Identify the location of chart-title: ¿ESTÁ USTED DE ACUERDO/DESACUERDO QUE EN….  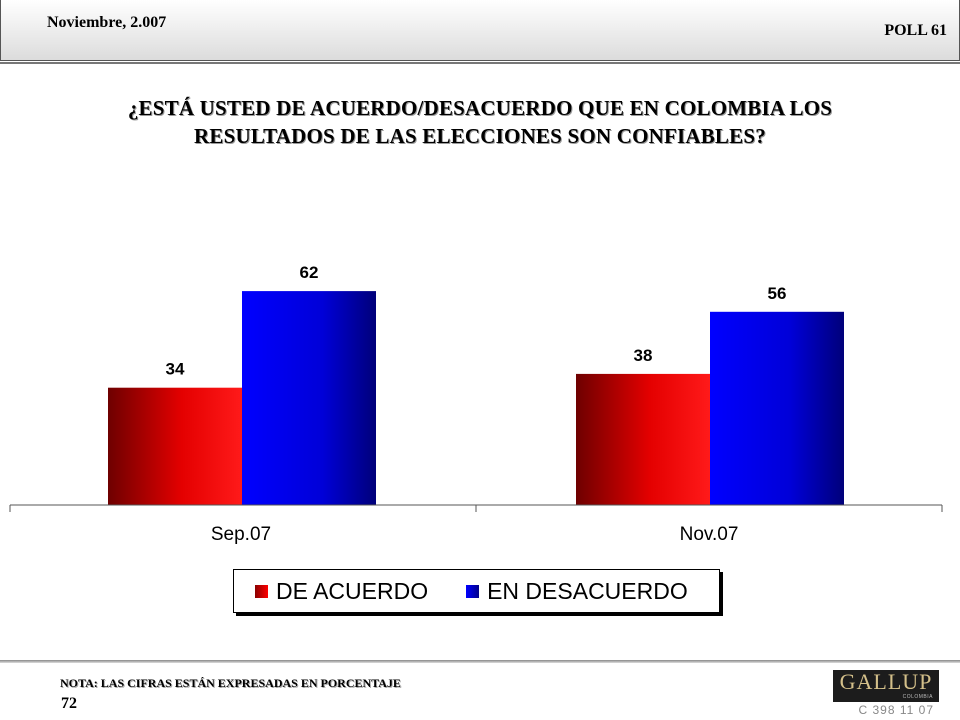
(480, 122).